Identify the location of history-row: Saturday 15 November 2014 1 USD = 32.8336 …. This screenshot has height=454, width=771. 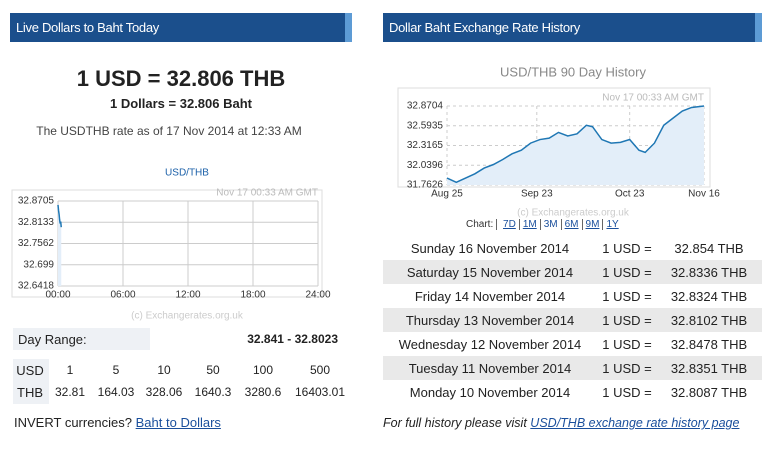
(572, 272).